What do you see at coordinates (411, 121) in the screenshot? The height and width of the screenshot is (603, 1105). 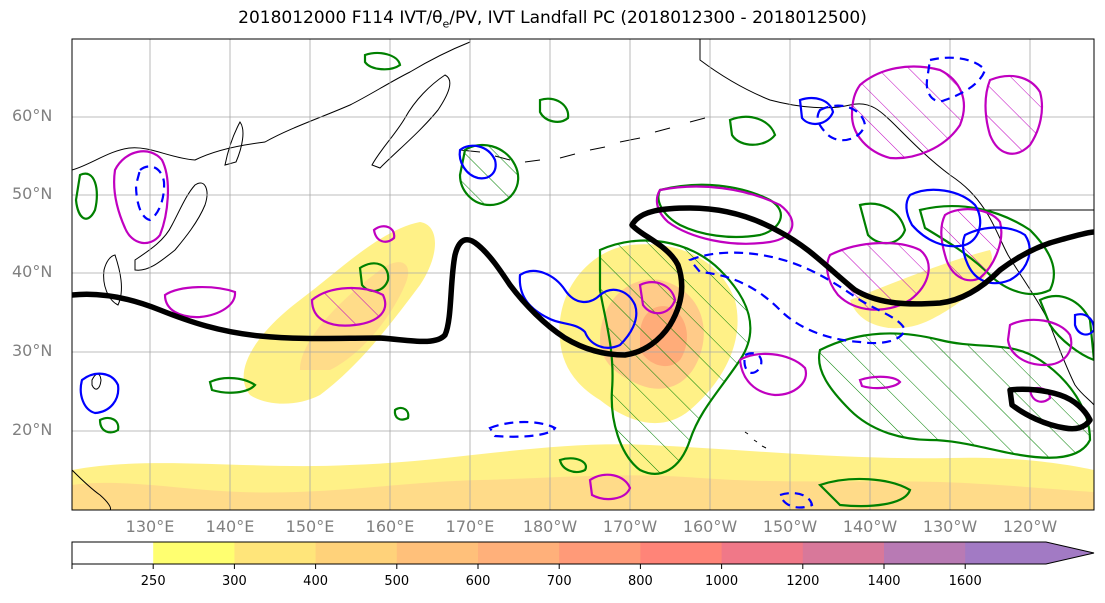 I see `kamchatka` at bounding box center [411, 121].